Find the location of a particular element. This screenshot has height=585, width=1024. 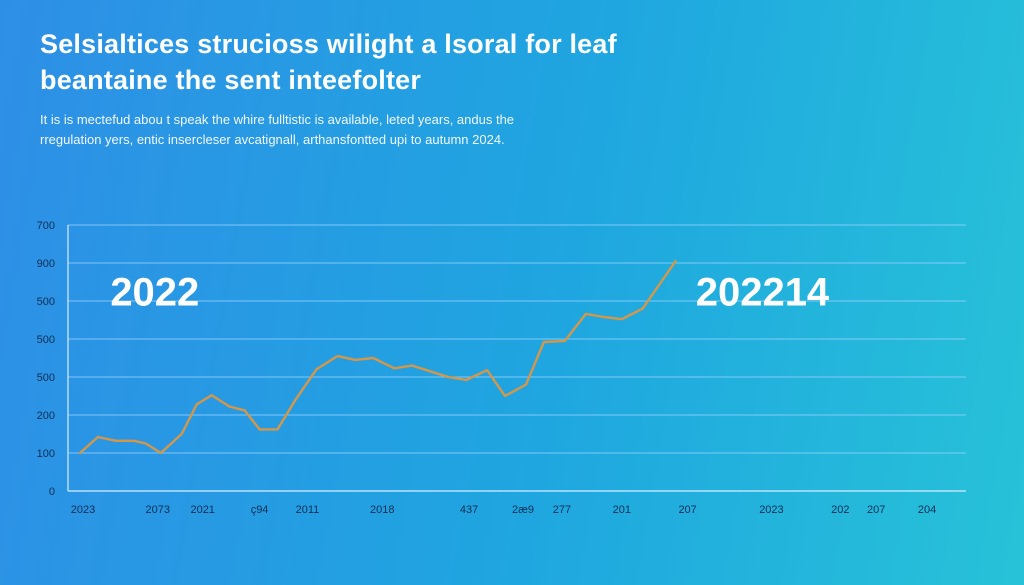

annotation-label-1: 2022 is located at coordinates (154, 293).